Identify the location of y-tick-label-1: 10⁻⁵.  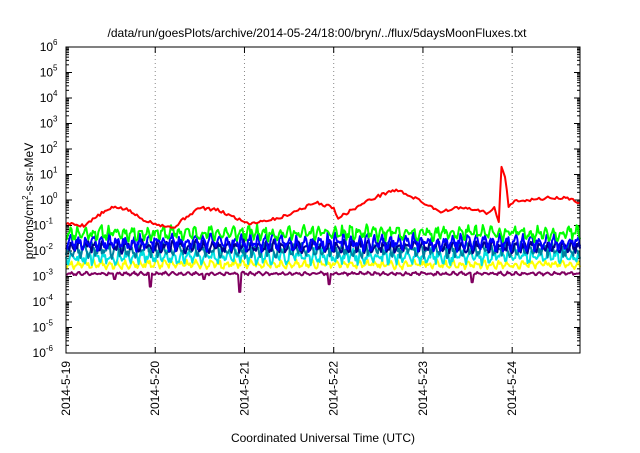
(43, 327).